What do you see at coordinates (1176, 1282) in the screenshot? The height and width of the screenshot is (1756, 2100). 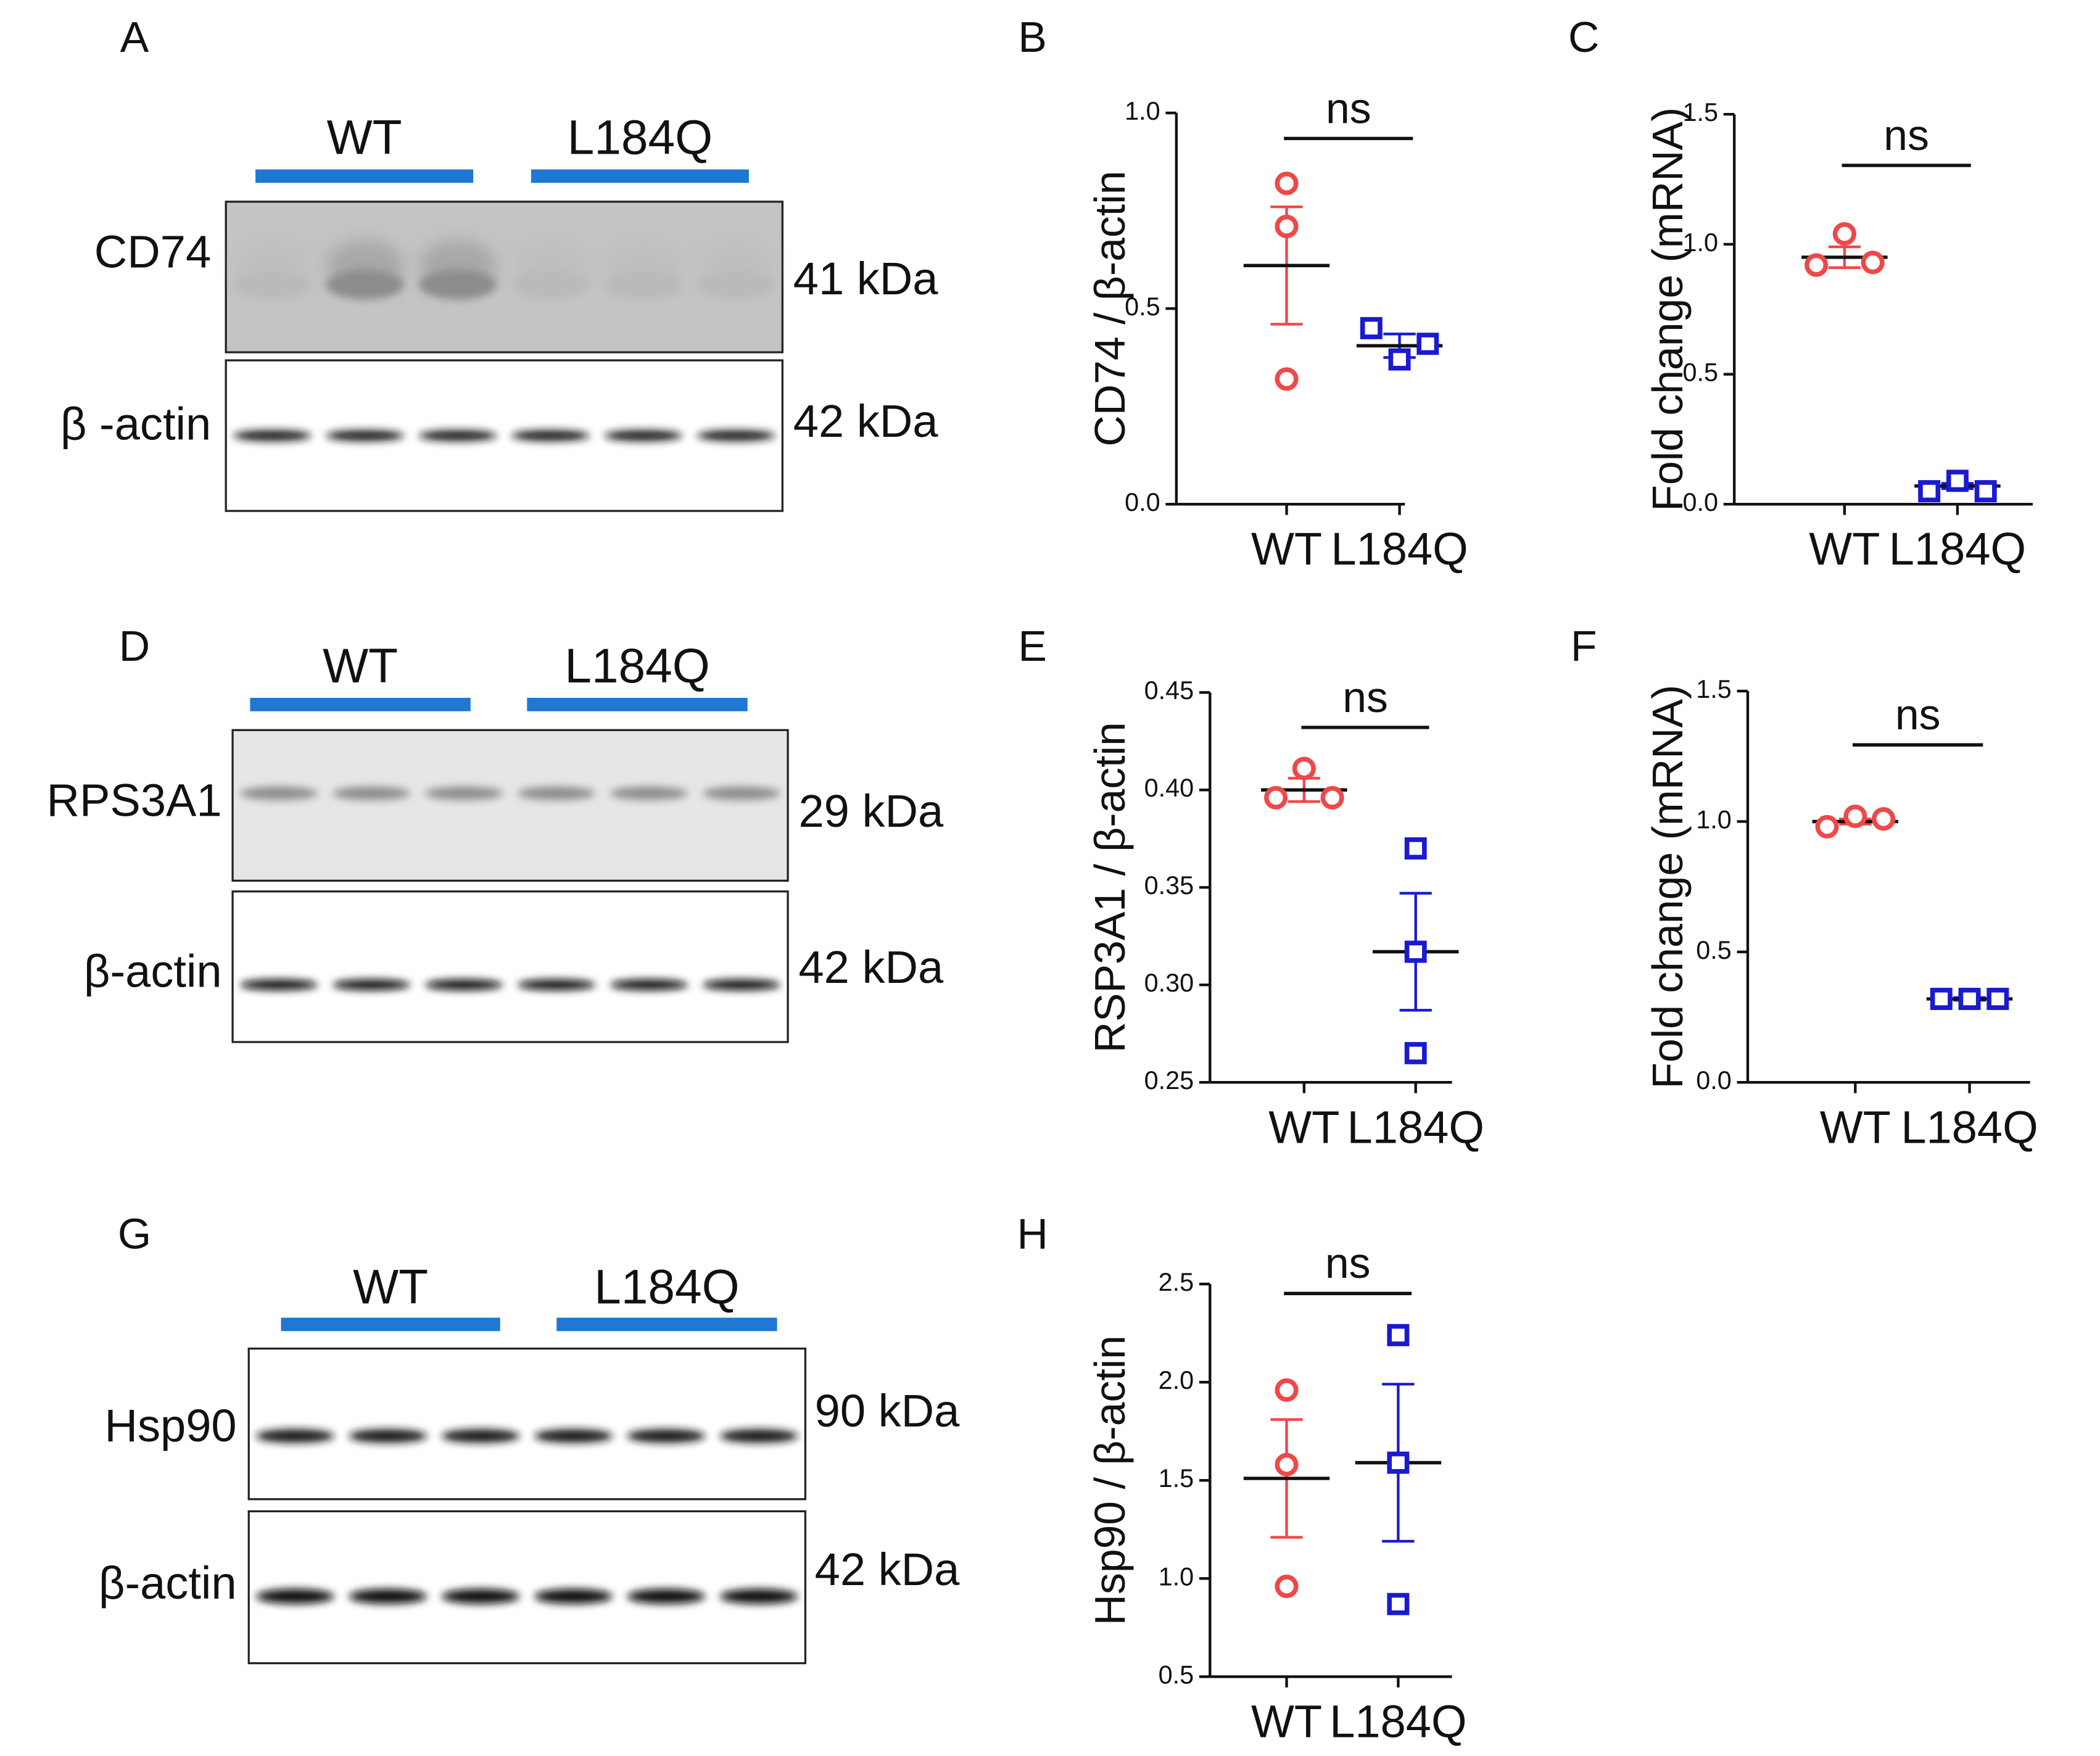 I see `y-tick-label: 2.5` at bounding box center [1176, 1282].